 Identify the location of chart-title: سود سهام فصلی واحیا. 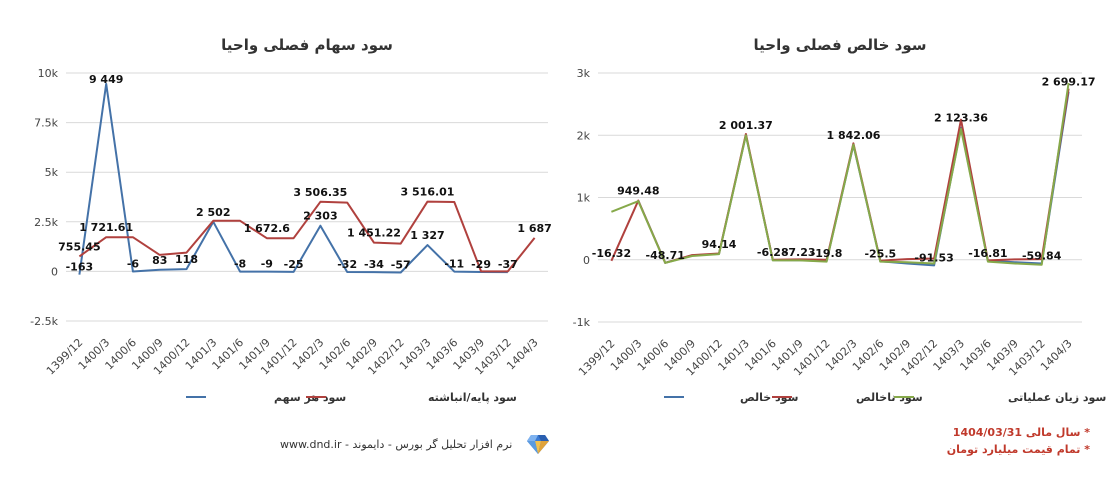
(307, 45).